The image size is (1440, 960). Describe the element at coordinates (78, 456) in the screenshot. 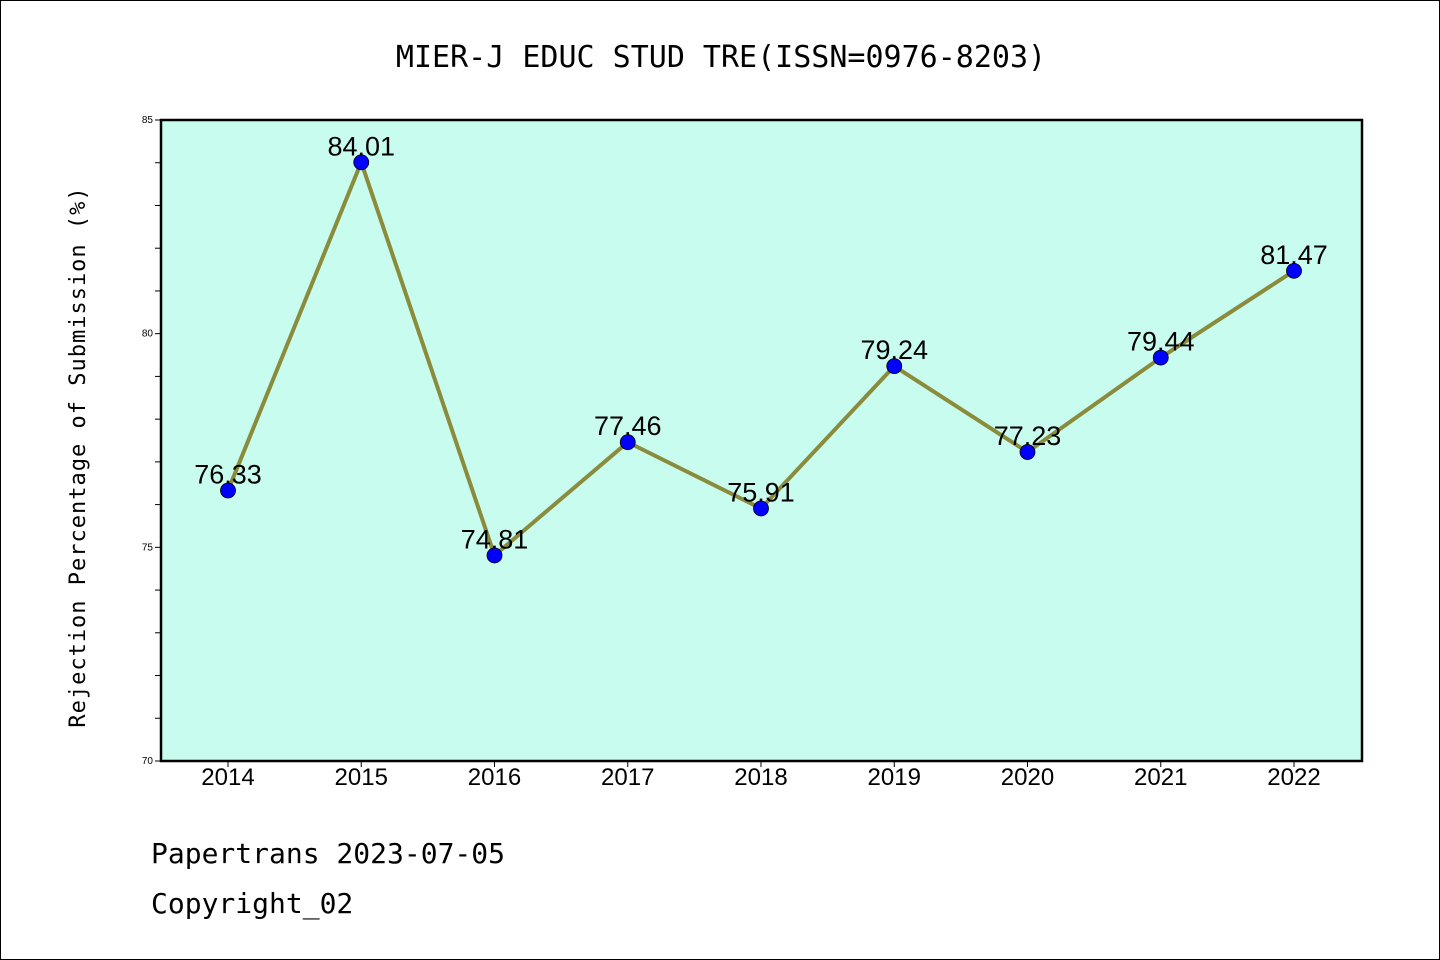

I see `y-axis-label: Rejection Percentage of Submission (%)` at that location.